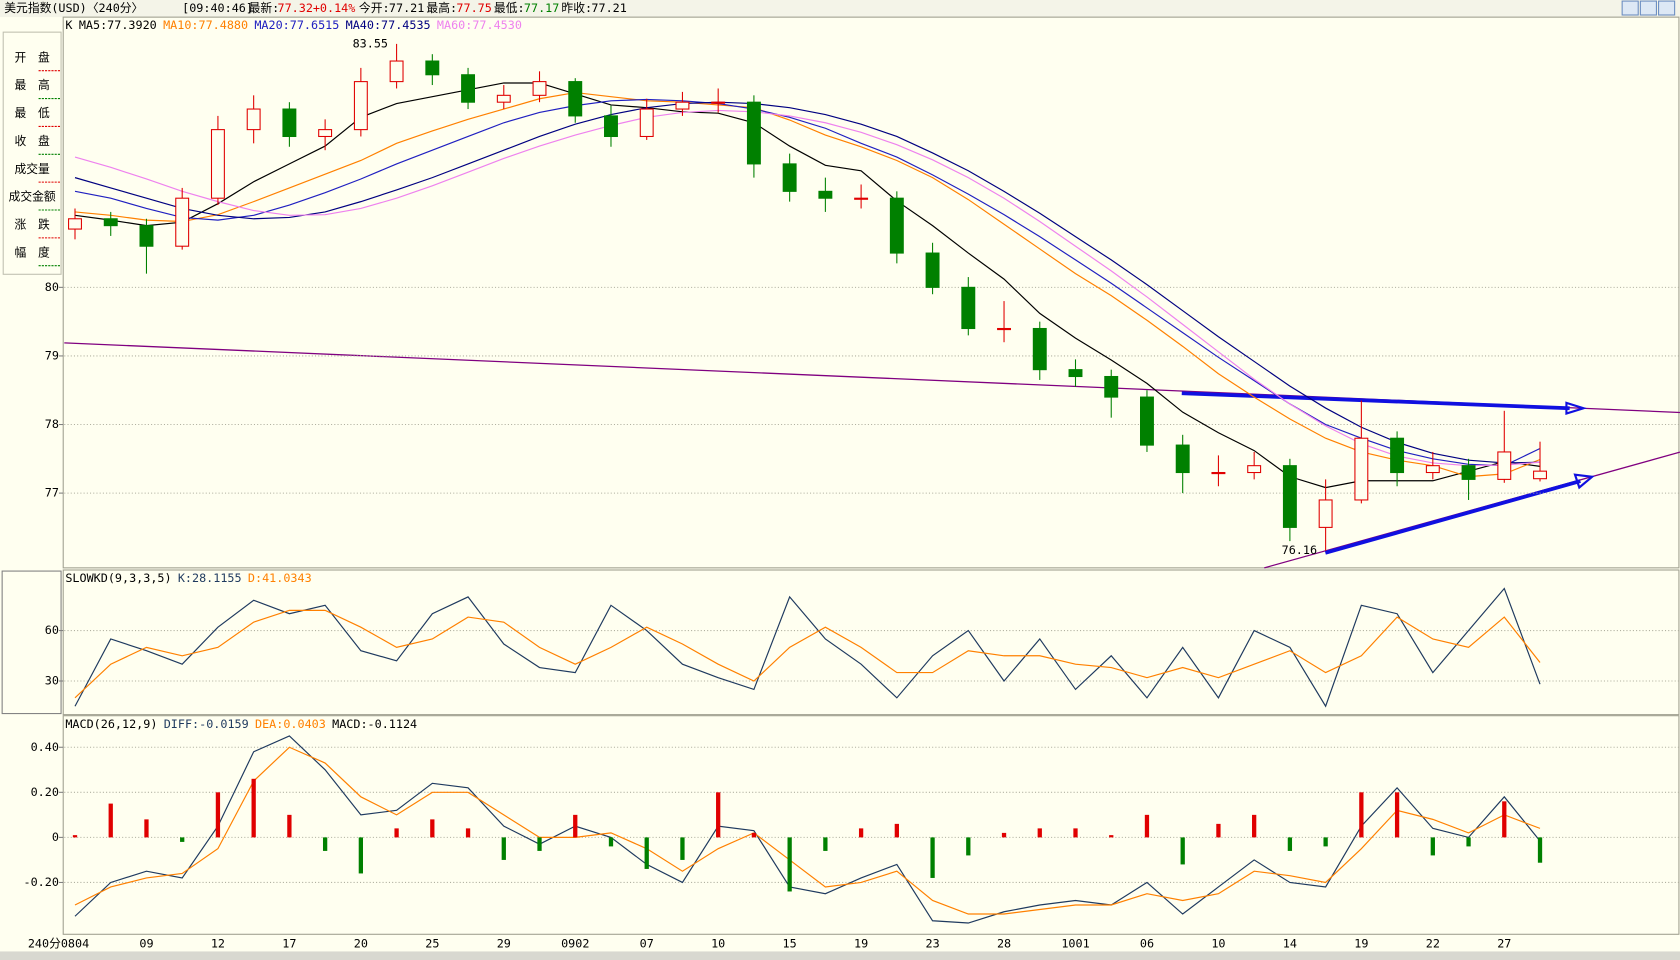 The height and width of the screenshot is (960, 1680). I want to click on x-tick-label: 27, so click(1504, 943).